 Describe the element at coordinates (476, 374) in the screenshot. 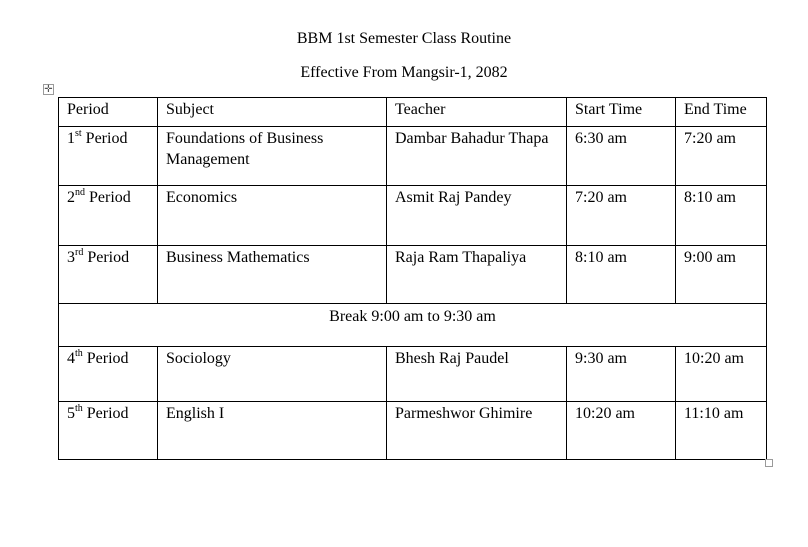

I see `teacher-cell: Bhesh Raj Paudel` at that location.